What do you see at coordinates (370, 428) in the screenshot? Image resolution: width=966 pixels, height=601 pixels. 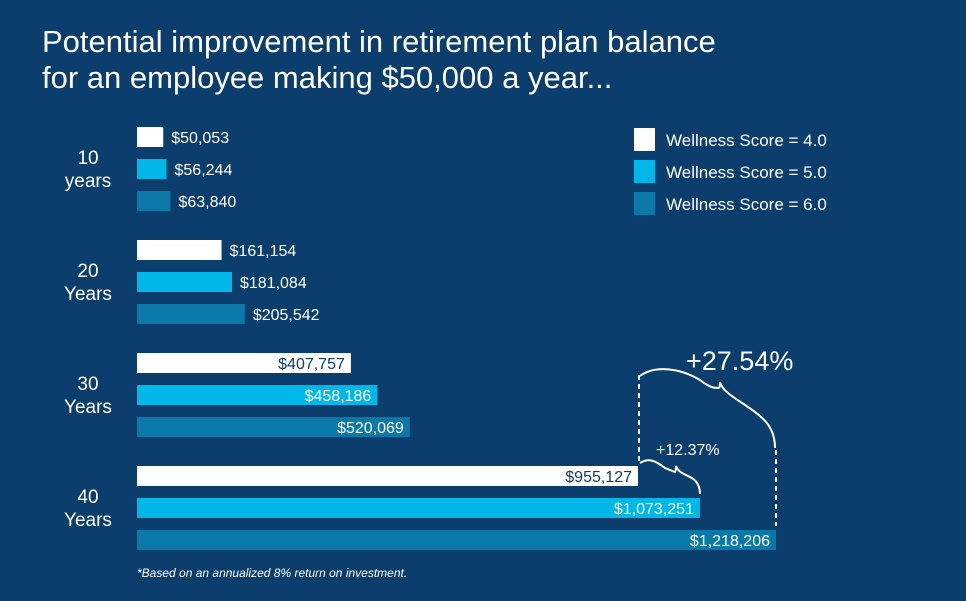 I see `data-label: $520,069` at bounding box center [370, 428].